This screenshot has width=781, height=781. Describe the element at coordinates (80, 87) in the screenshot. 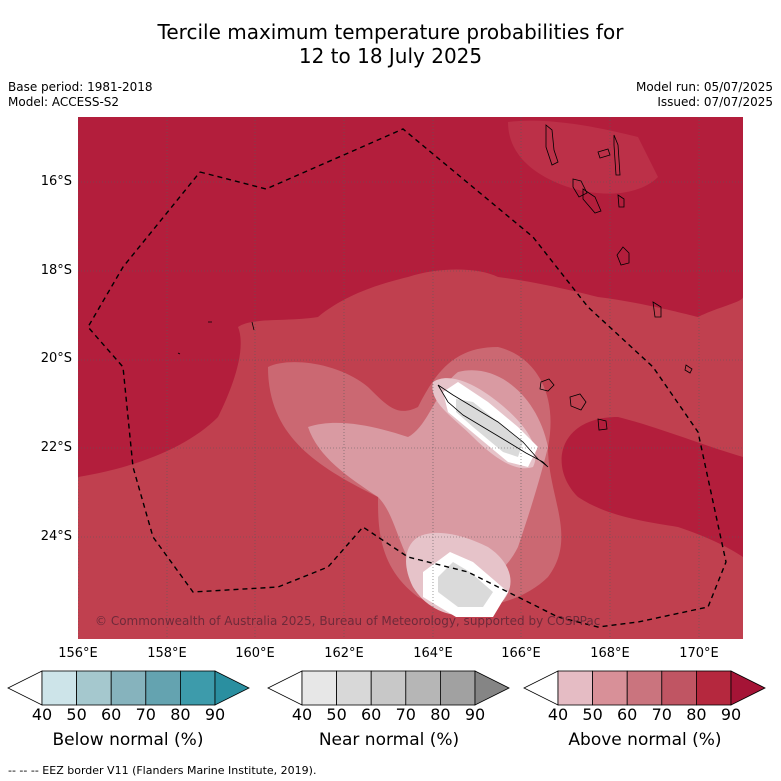

I see `base-period: Base period: 1981-2018` at that location.